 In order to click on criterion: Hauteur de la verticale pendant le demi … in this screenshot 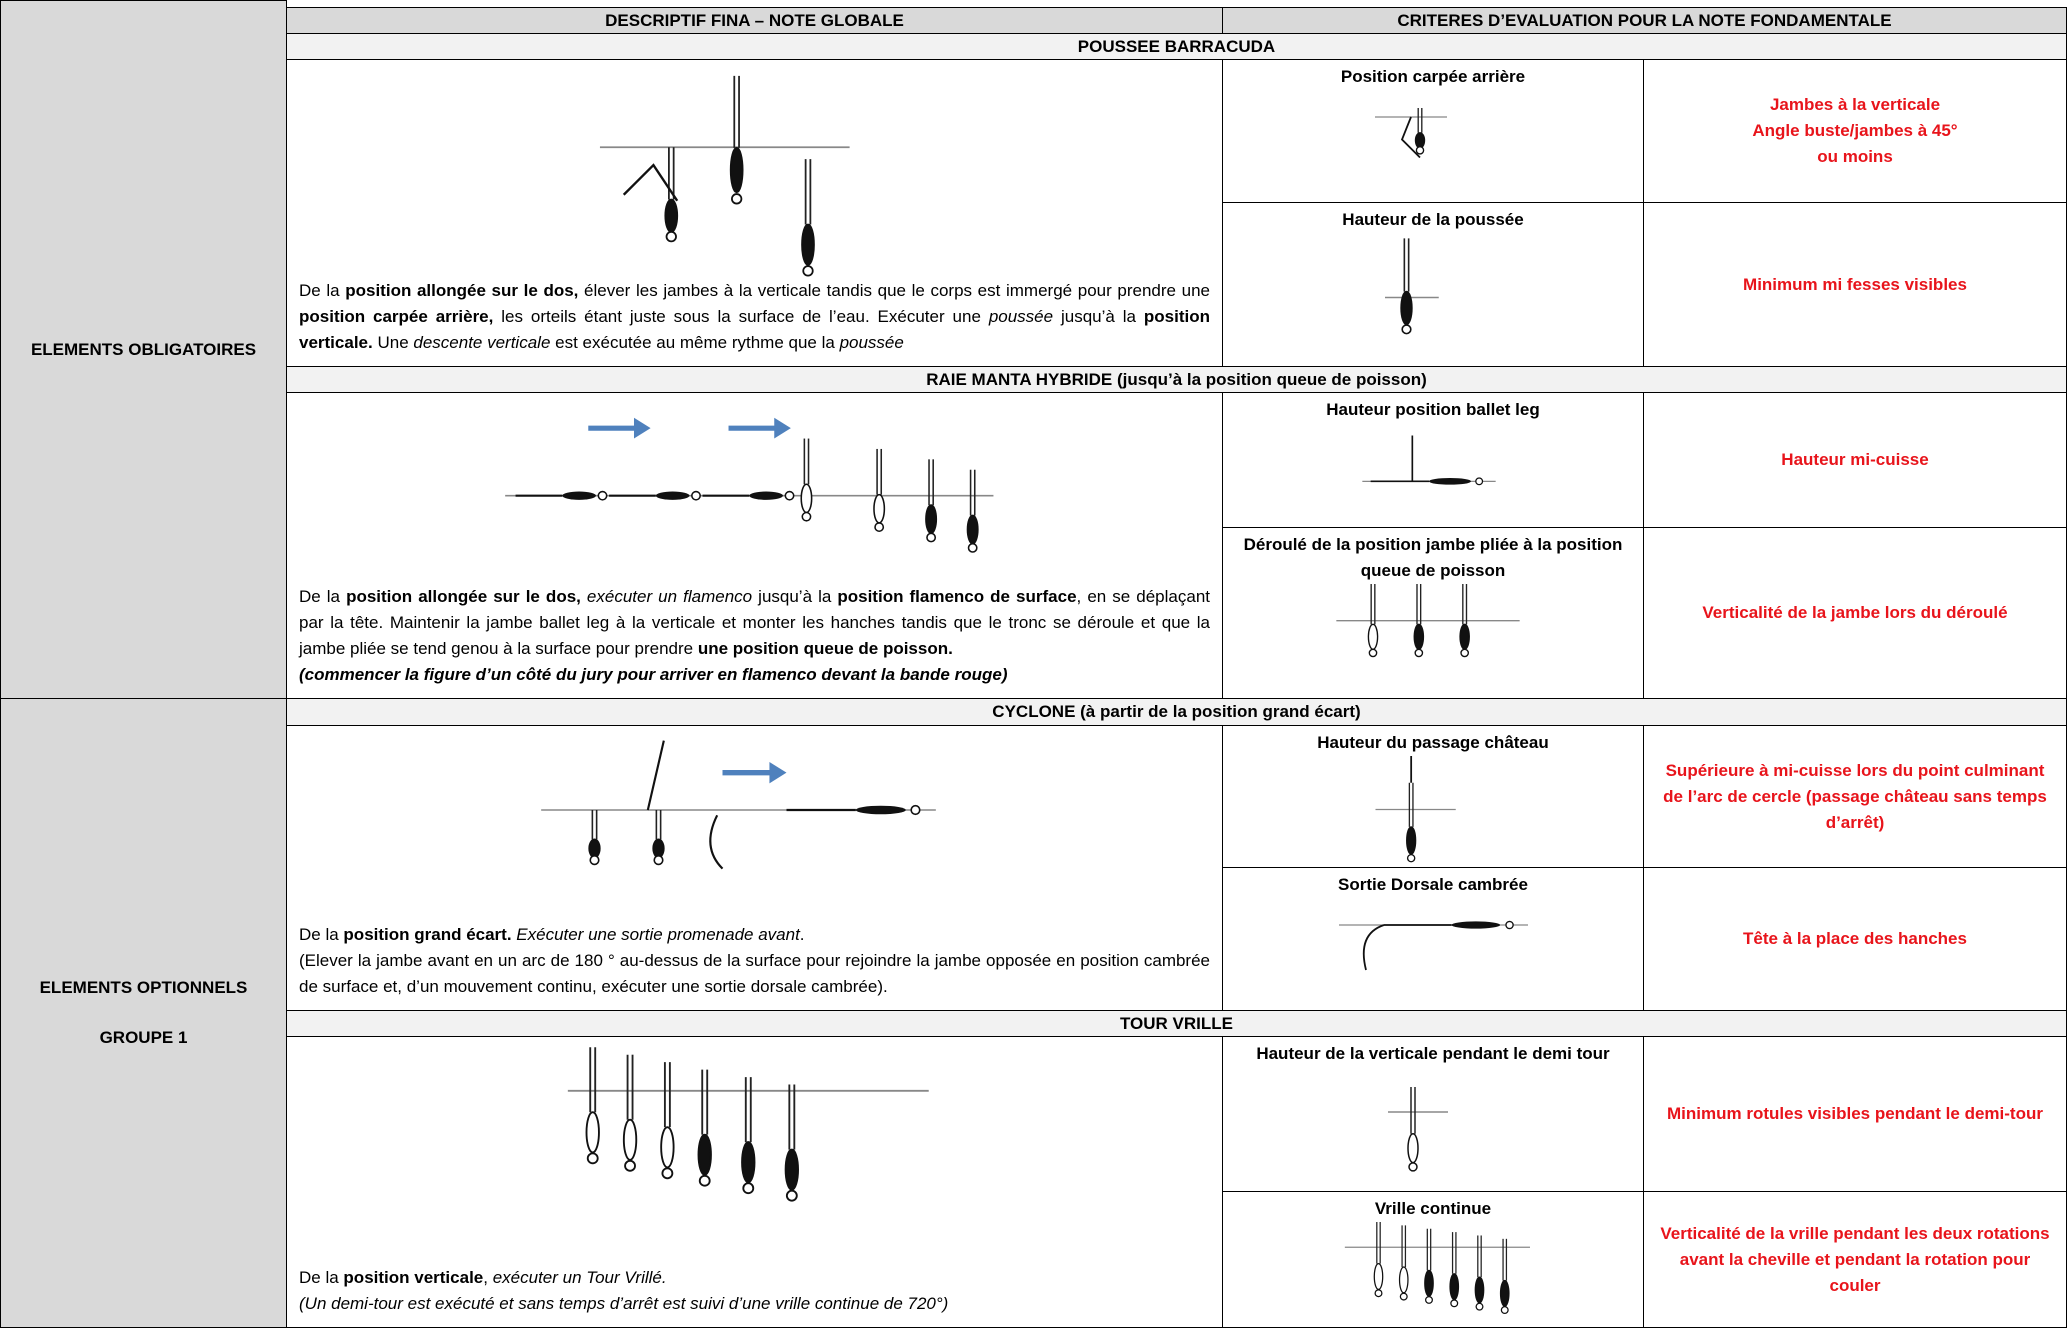, I will do `click(1433, 1114)`.